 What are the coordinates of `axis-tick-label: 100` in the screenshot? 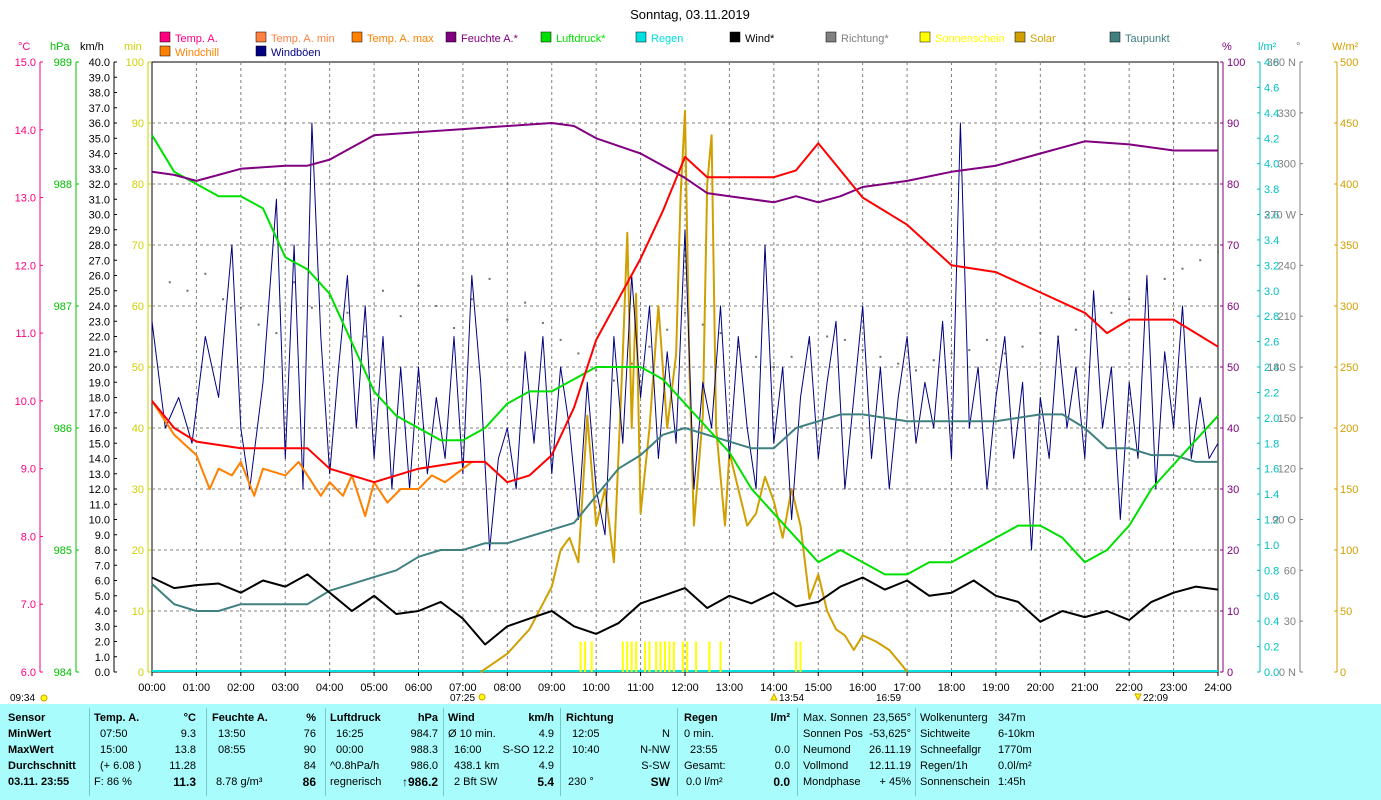 It's located at (1236, 63).